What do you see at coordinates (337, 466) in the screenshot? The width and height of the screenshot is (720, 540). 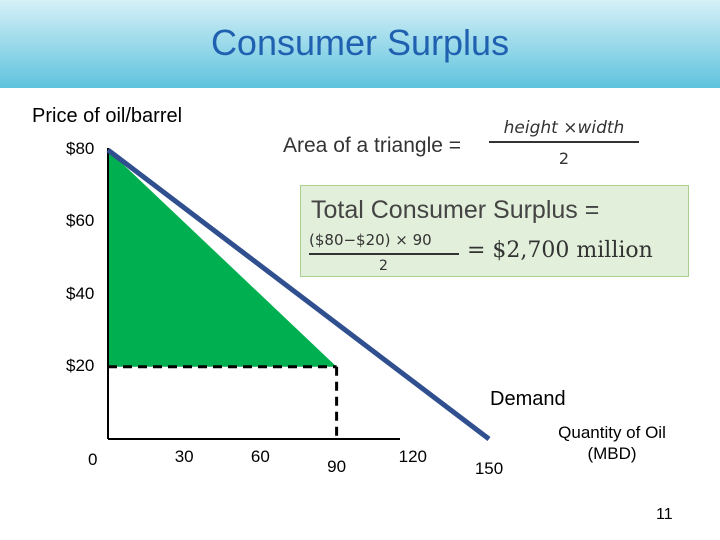 I see `x-tick-label: 90` at bounding box center [337, 466].